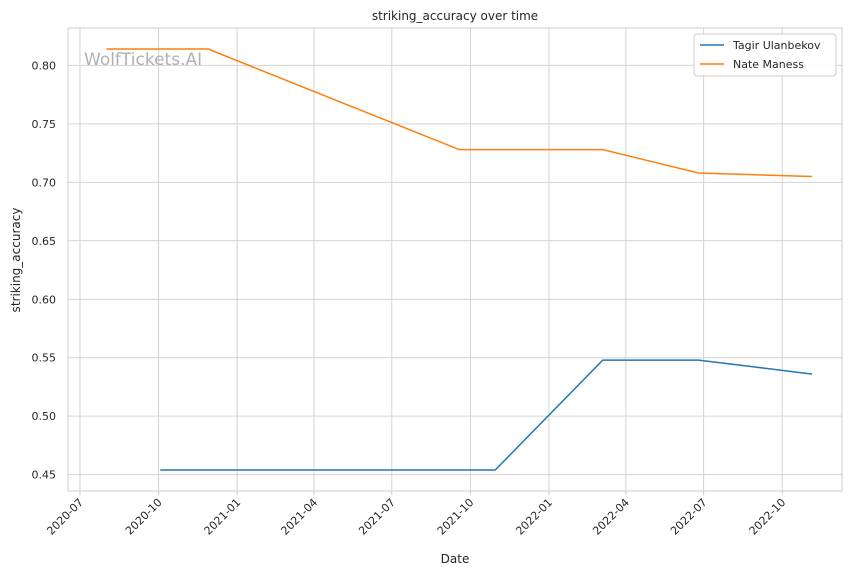 Image resolution: width=852 pixels, height=575 pixels. I want to click on y-tick-label: 0.50, so click(44, 416).